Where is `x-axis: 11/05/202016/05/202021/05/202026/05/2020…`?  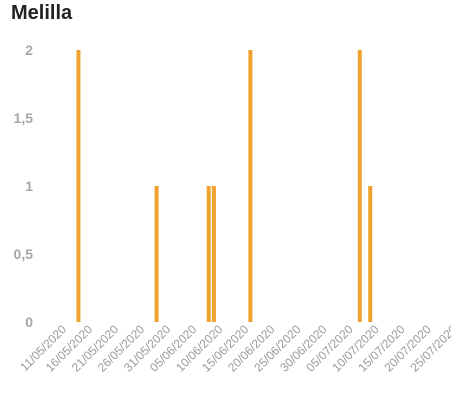
x-axis: 11/05/202016/05/202021/05/202026/05/2020… is located at coordinates (234, 348).